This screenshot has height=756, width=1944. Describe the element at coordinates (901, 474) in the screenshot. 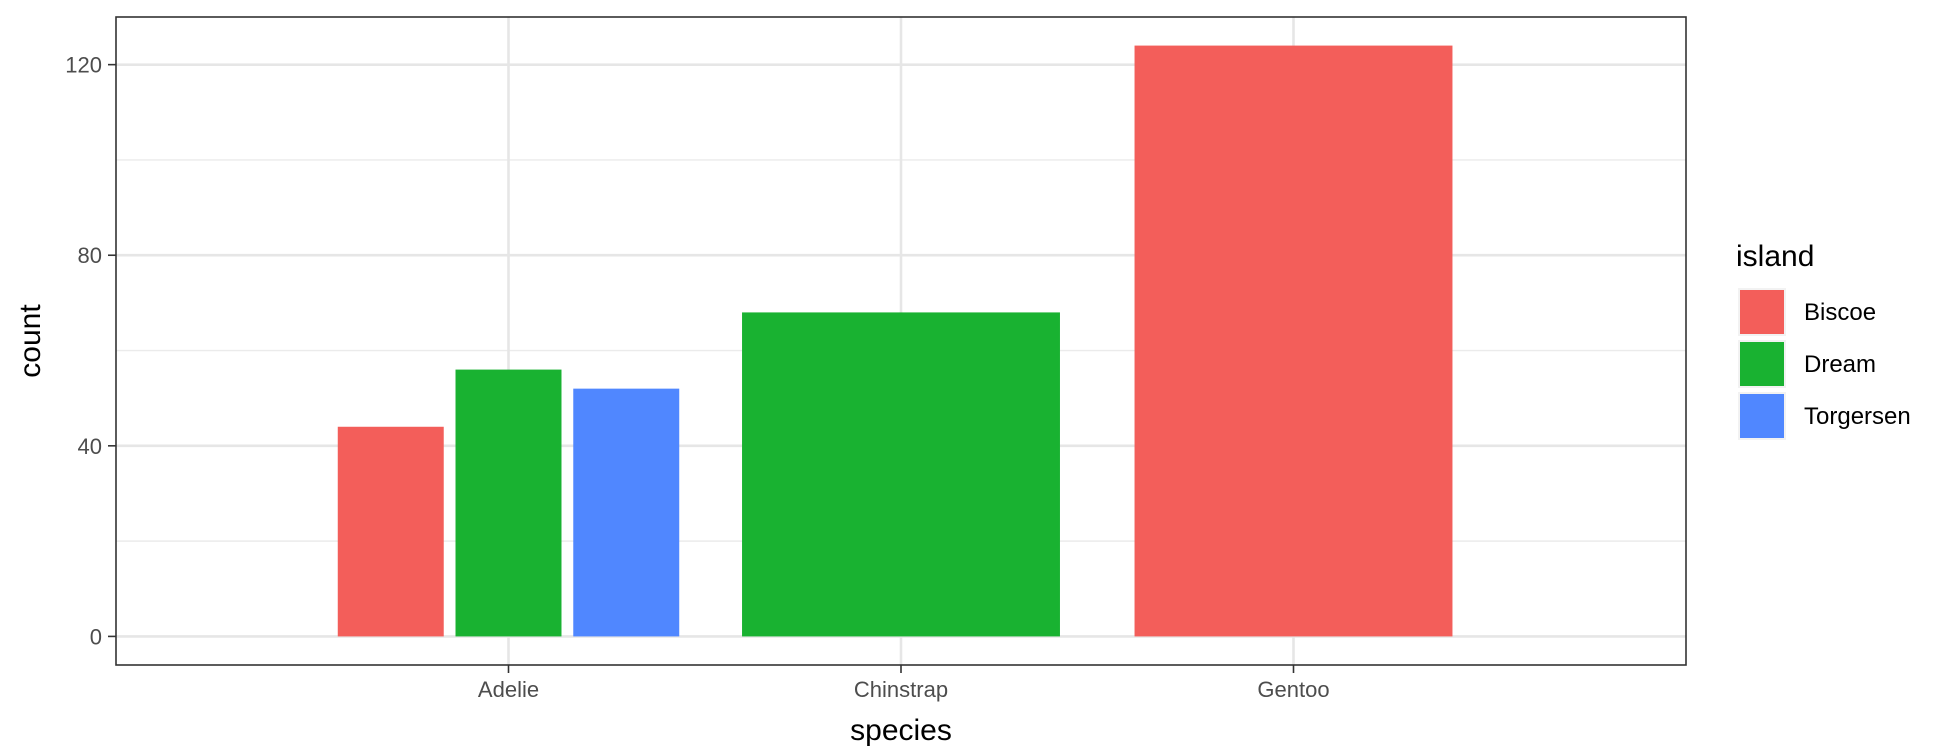

I see `bar-chinstrap-dream` at that location.